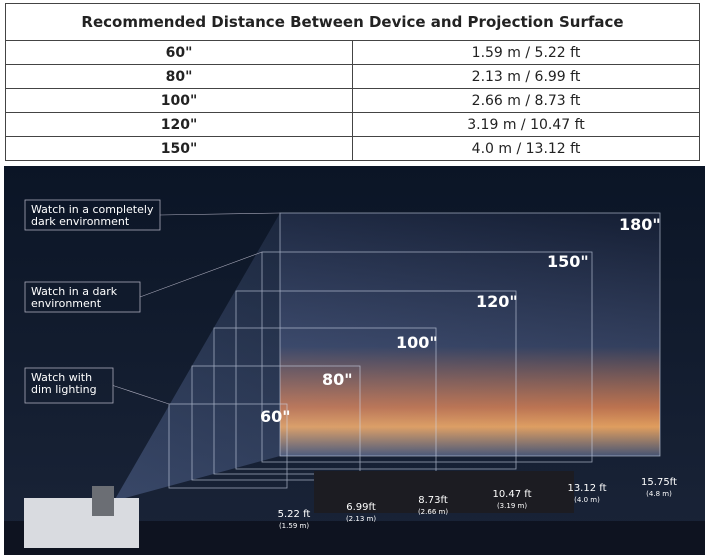  Describe the element at coordinates (294, 514) in the screenshot. I see `distance-label: 5.22 ft` at that location.